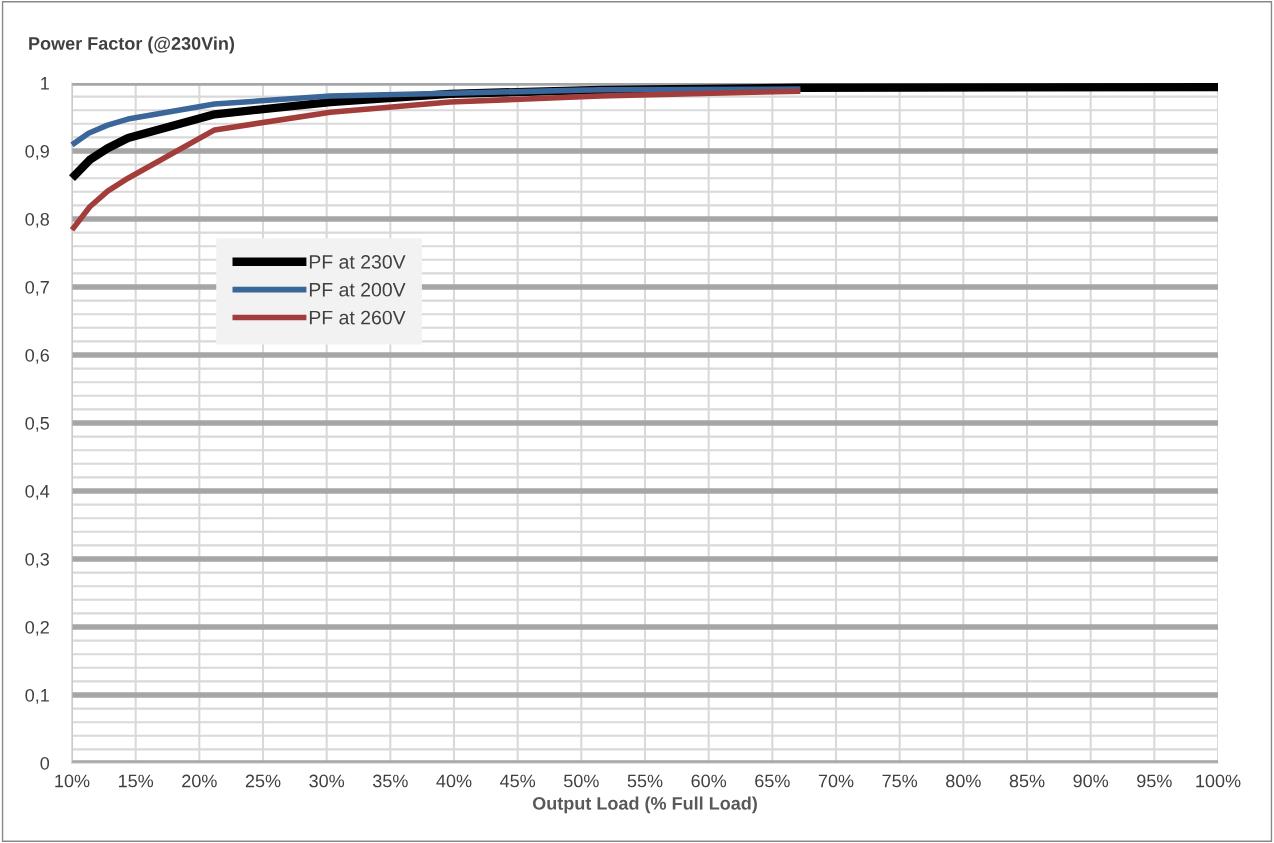 The height and width of the screenshot is (843, 1274). I want to click on y-tick-label: 0,7, so click(37, 288).